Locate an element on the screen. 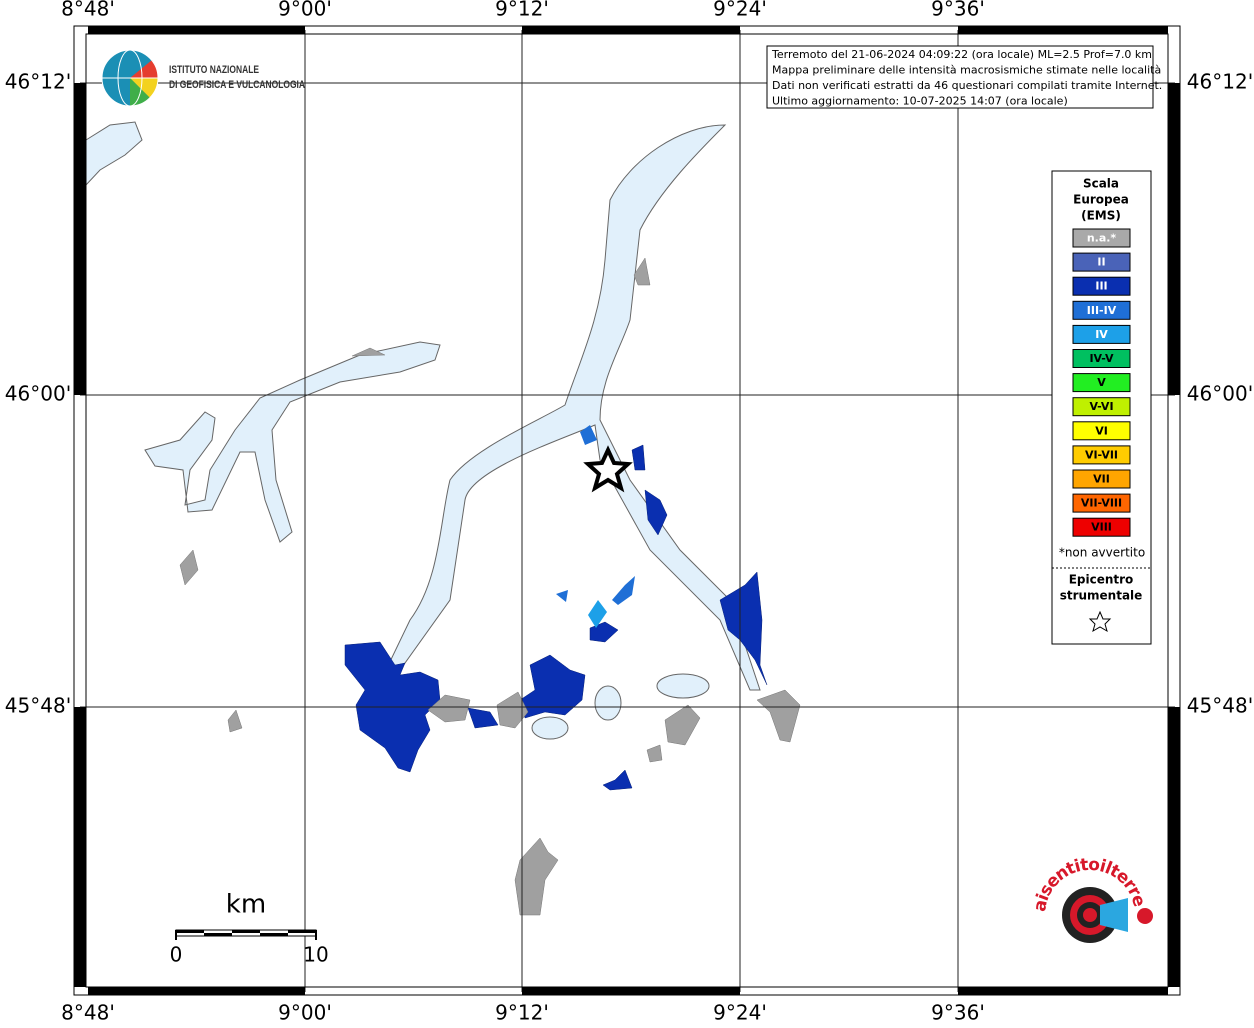  legend-label: IV is located at coordinates (1101, 334).